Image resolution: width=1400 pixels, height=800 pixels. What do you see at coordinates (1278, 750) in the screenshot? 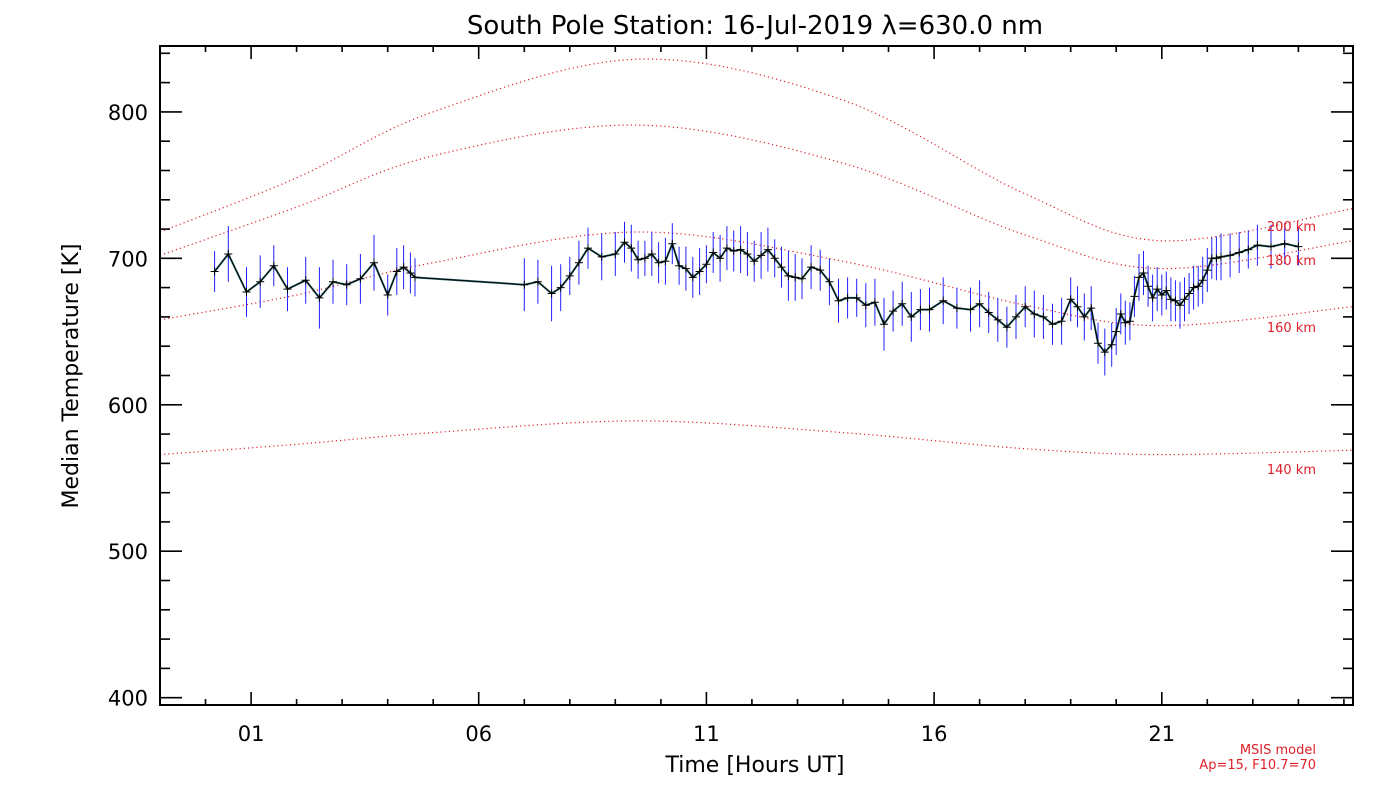
I see `msis-model-note: MSIS model` at bounding box center [1278, 750].